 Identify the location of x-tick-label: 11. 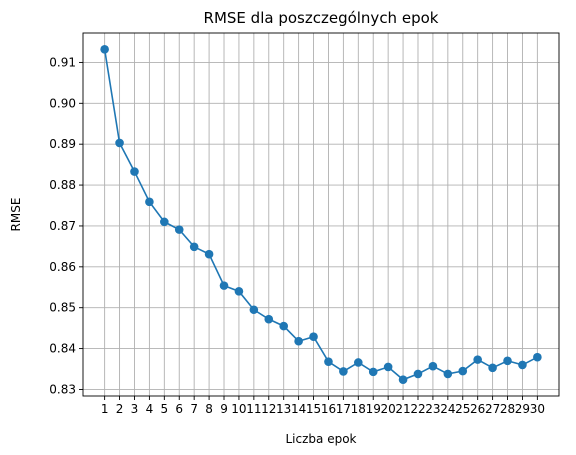
(253, 409).